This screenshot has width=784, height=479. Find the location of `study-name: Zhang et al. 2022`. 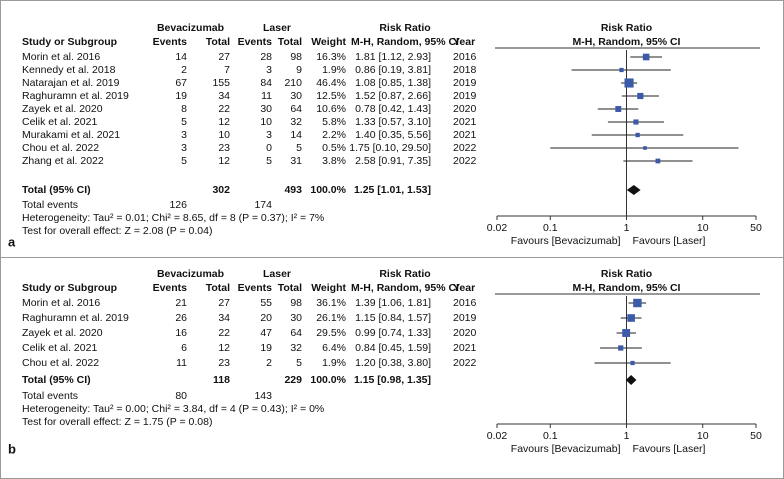

study-name: Zhang et al. 2022 is located at coordinates (63, 161).